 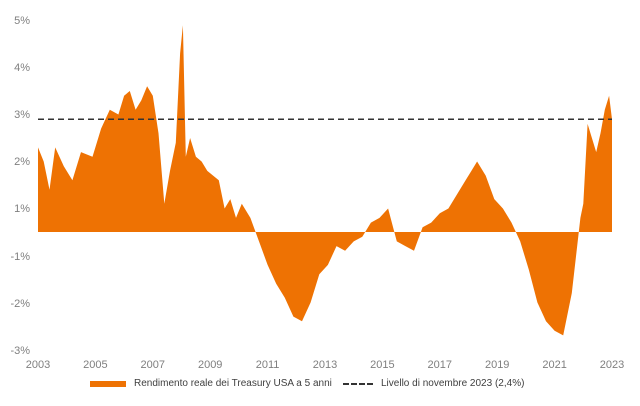 What do you see at coordinates (95, 365) in the screenshot?
I see `x-tick-label: 2005` at bounding box center [95, 365].